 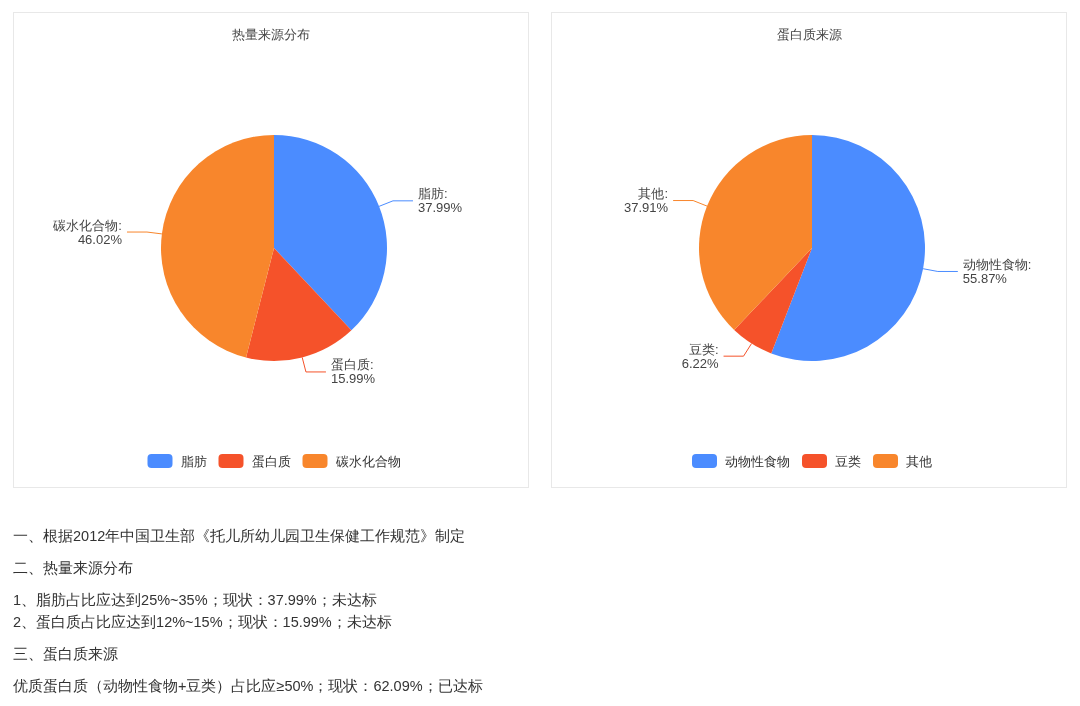 What do you see at coordinates (271, 461) in the screenshot?
I see `legend-label: 蛋白质` at bounding box center [271, 461].